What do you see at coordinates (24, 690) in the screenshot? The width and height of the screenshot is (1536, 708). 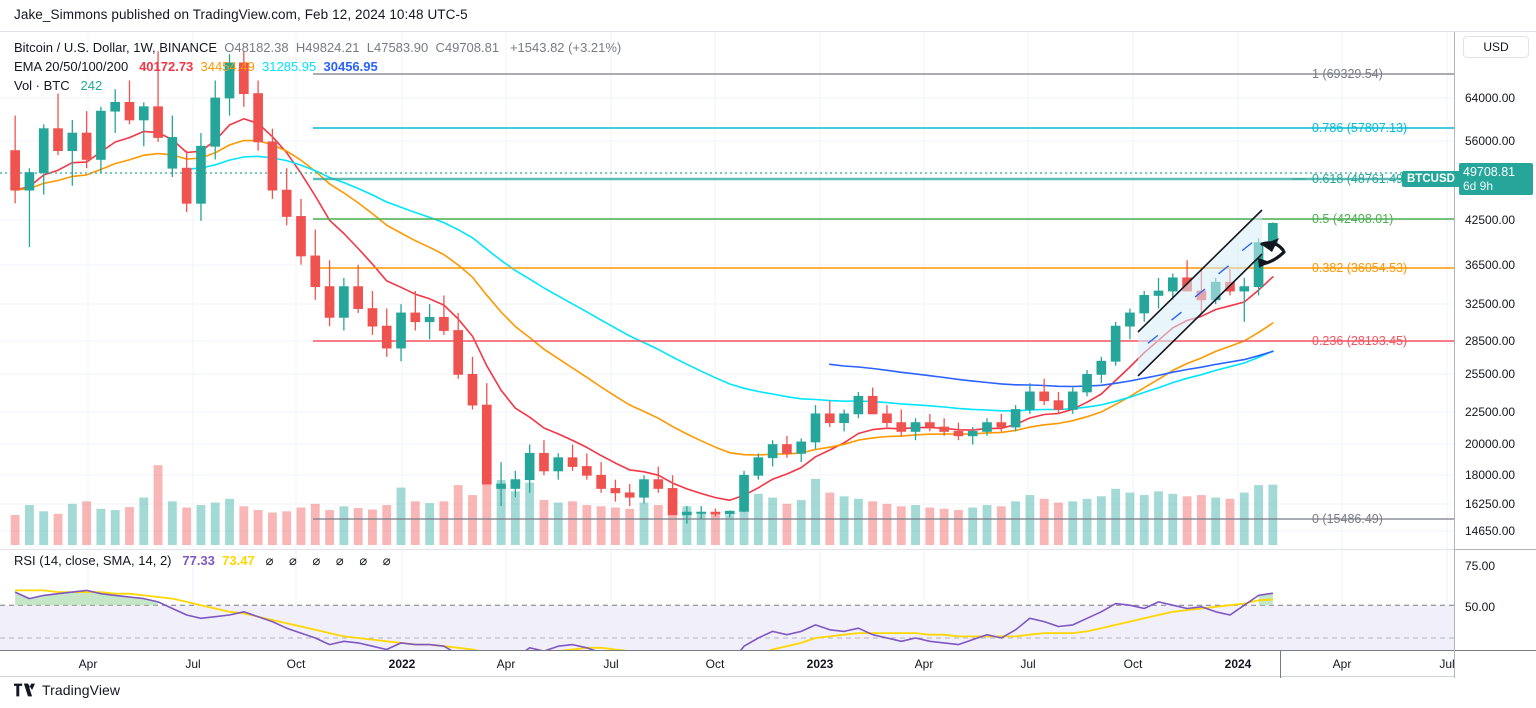 I see `tradingview-logo-icon` at bounding box center [24, 690].